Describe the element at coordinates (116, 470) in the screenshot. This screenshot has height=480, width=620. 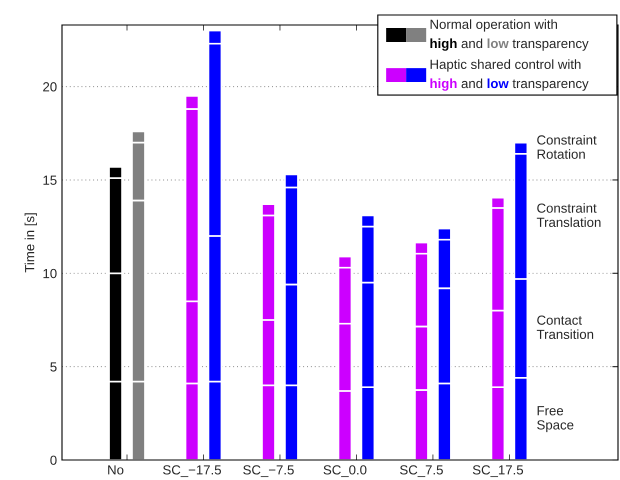
I see `x-tick-label: No` at that location.